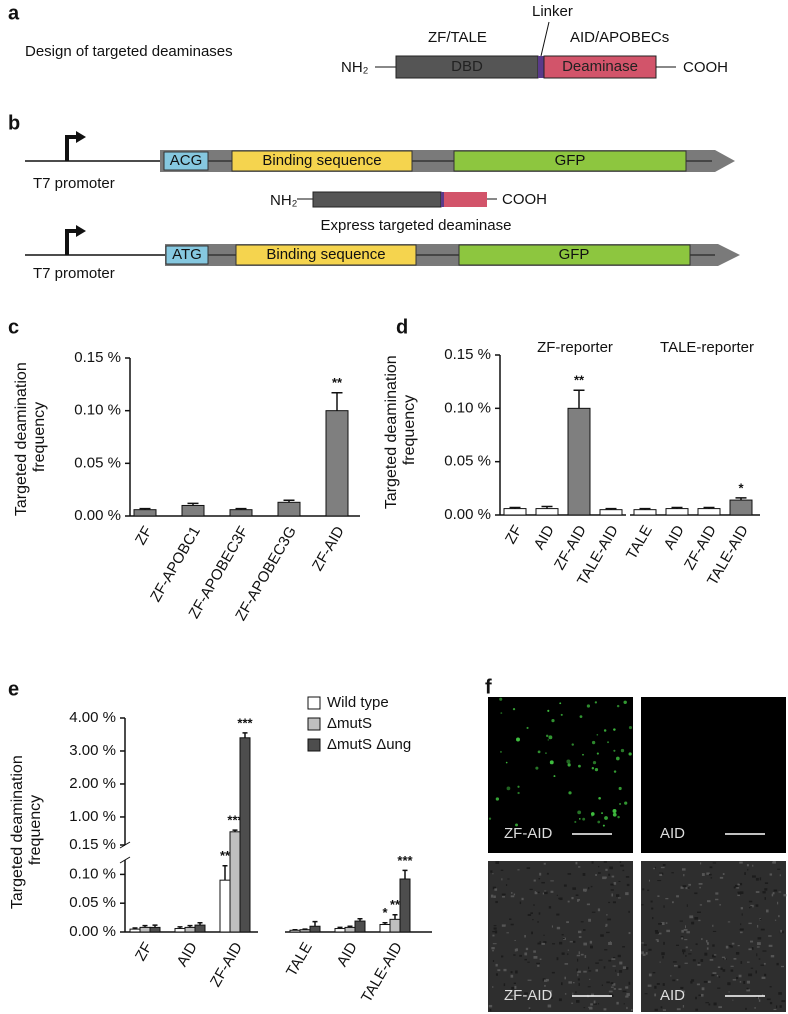 The image size is (788, 1014). I want to click on legend-label: ΔmutS, so click(349, 723).